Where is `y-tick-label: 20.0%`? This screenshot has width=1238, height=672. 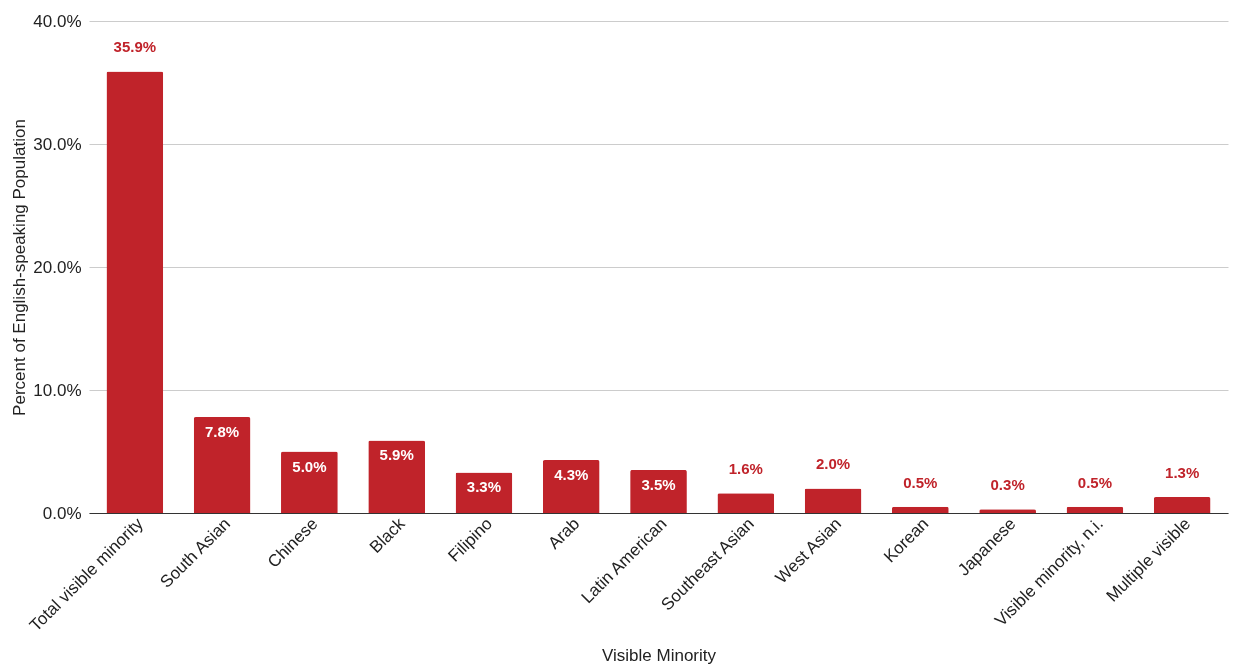 y-tick-label: 20.0% is located at coordinates (57, 267).